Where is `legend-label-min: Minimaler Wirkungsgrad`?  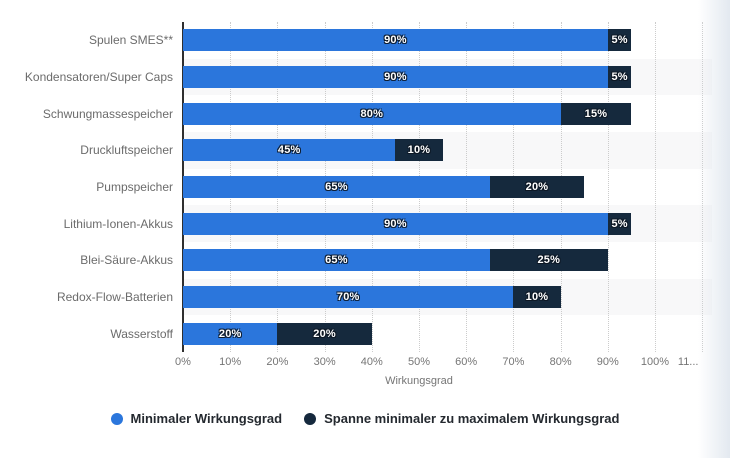 legend-label-min: Minimaler Wirkungsgrad is located at coordinates (206, 418).